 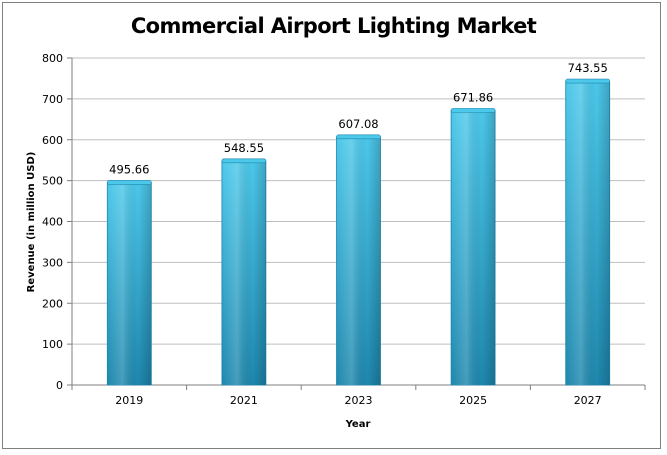 I want to click on y-axis-title: Revenue (in million USD), so click(x=31, y=222).